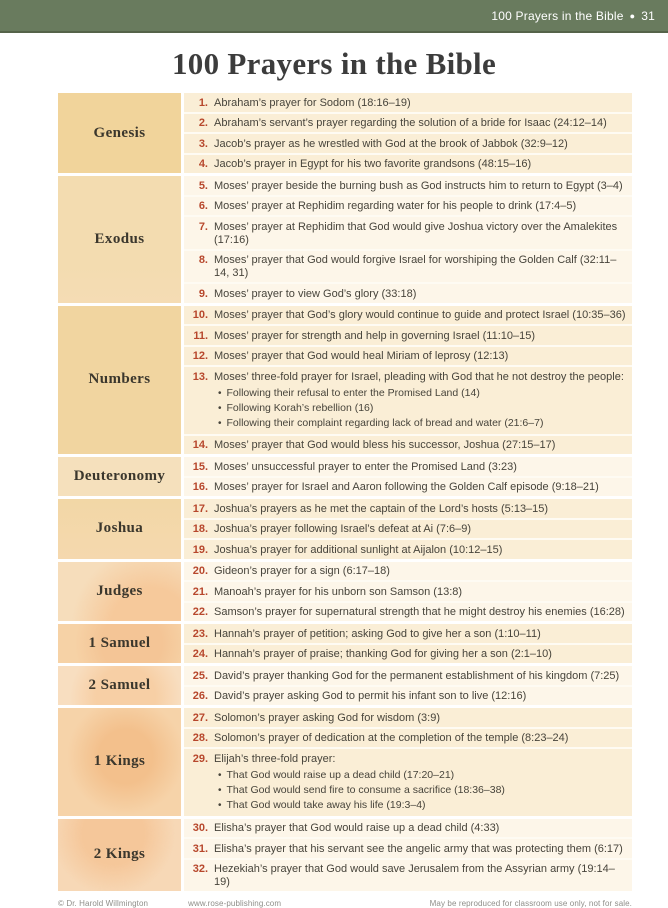 Image resolution: width=668 pixels, height=908 pixels. Describe the element at coordinates (408, 571) in the screenshot. I see `prayer-row: 20. Gideon’s prayer for a sign (6:17–18)` at that location.